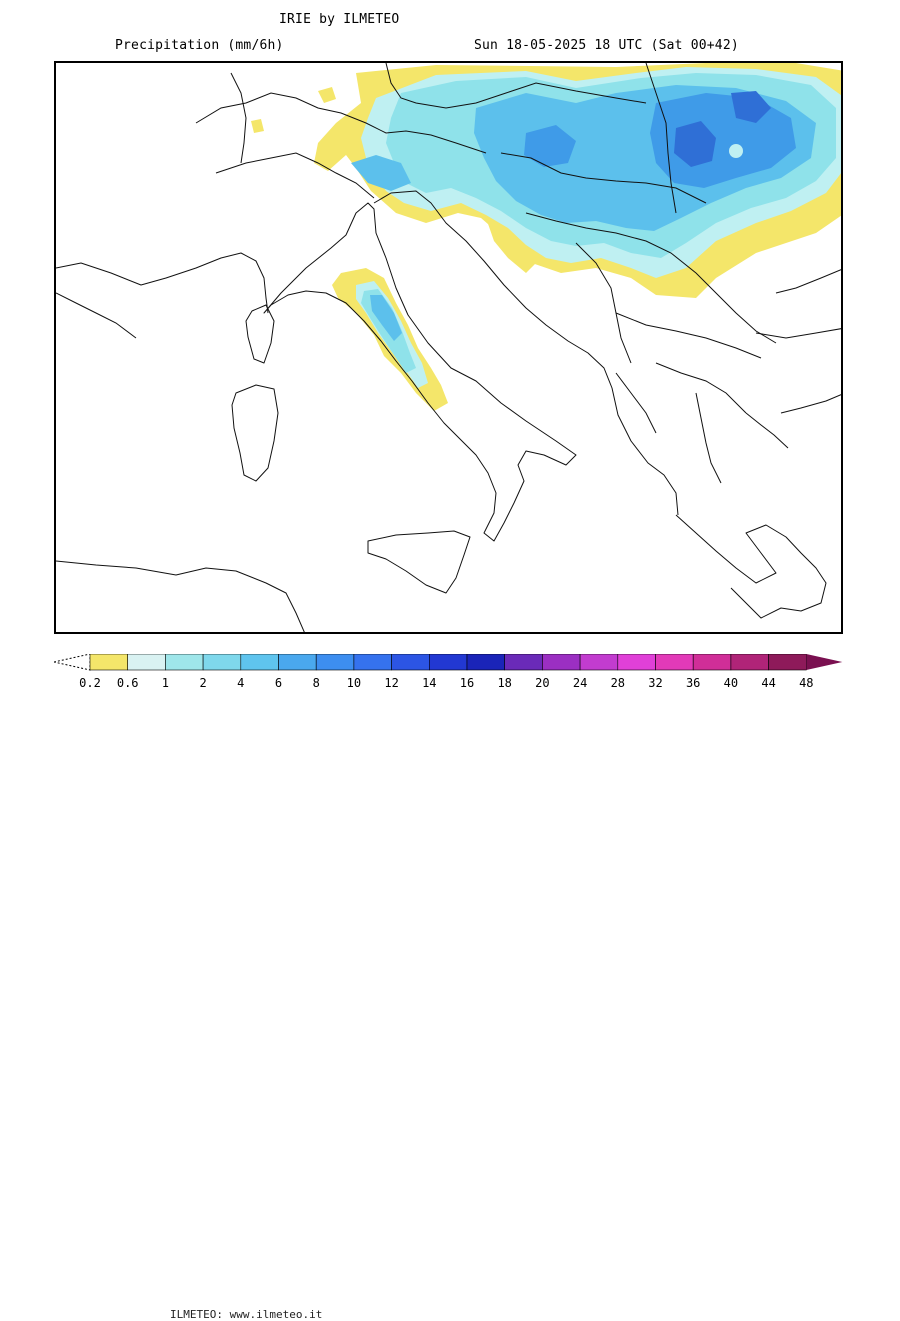  I want to click on colorbar-tick-label: 32, so click(655, 683).